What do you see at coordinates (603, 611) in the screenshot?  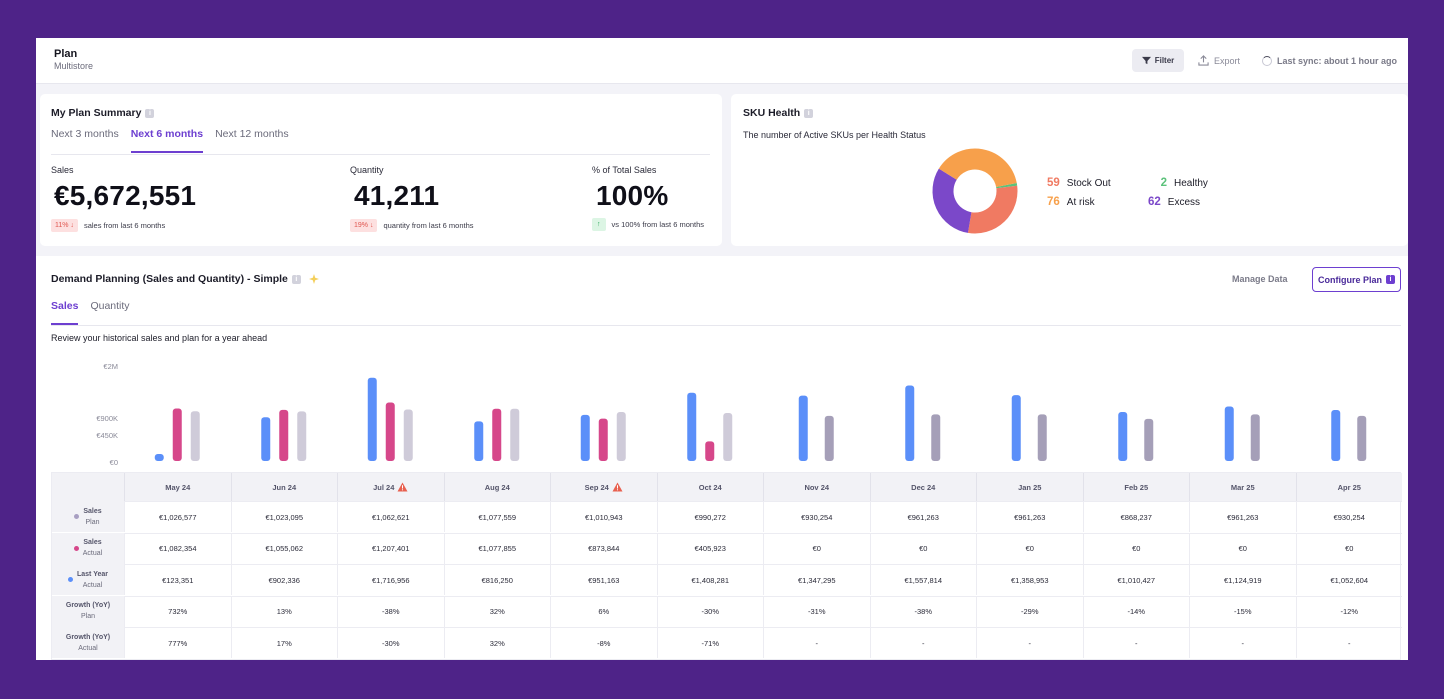 I see `table-cell: 6%` at bounding box center [603, 611].